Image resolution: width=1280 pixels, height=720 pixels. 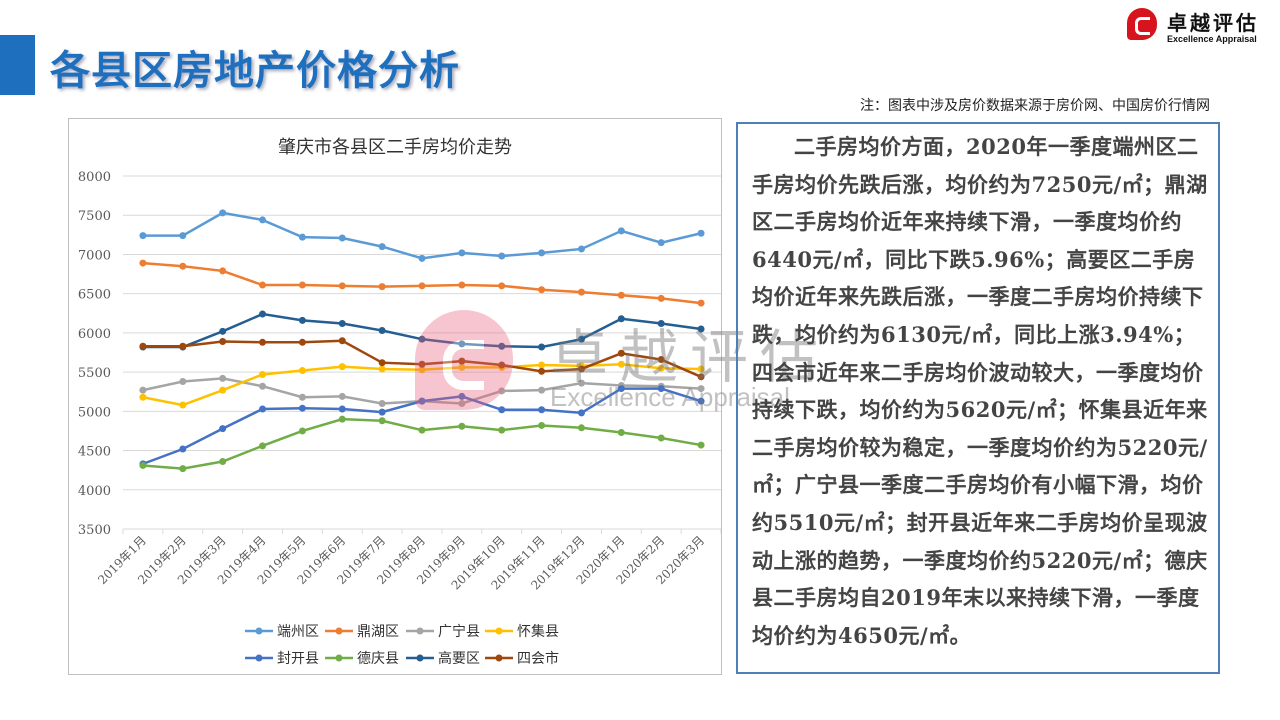 What do you see at coordinates (255, 71) in the screenshot?
I see `page-title: 各县区房地产价格分析` at bounding box center [255, 71].